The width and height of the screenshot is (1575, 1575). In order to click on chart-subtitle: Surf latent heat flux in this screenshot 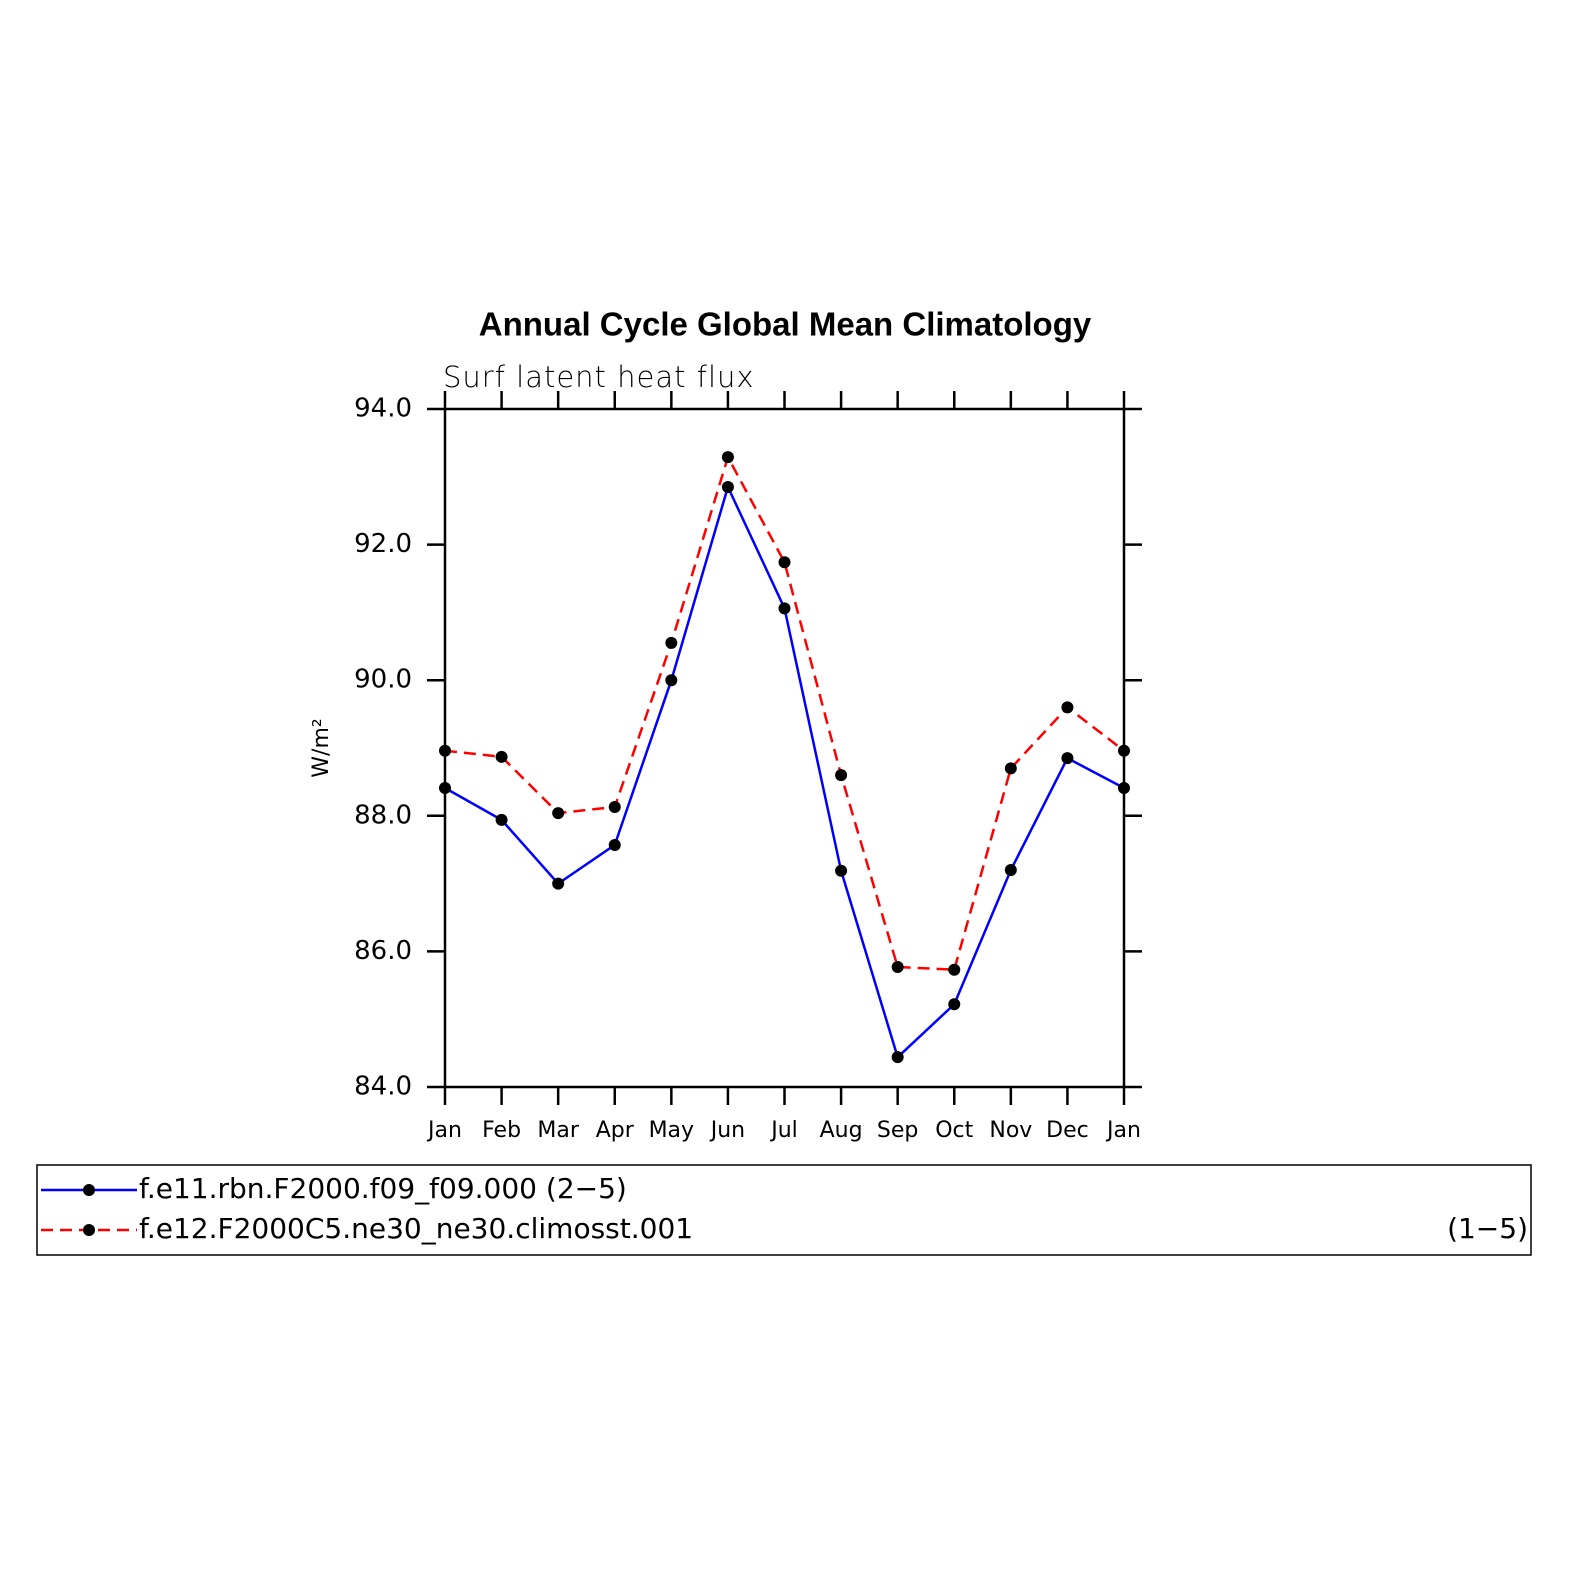, I will do `click(599, 377)`.